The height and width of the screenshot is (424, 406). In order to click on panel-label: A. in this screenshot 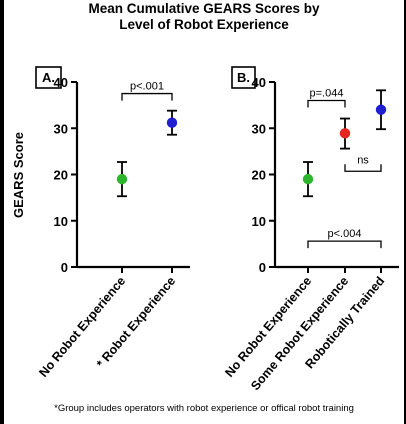, I will do `click(48, 77)`.